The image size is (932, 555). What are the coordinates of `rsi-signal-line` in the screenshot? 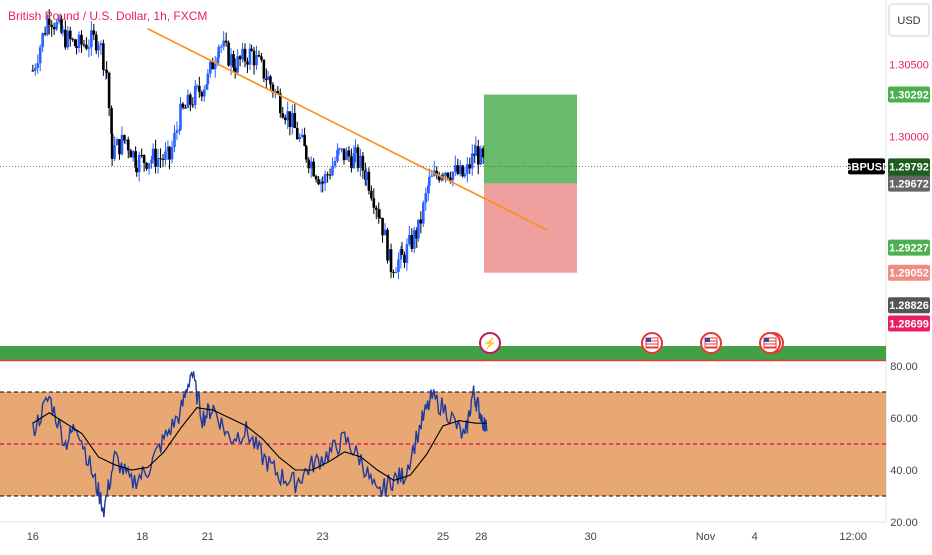 It's located at (259, 444).